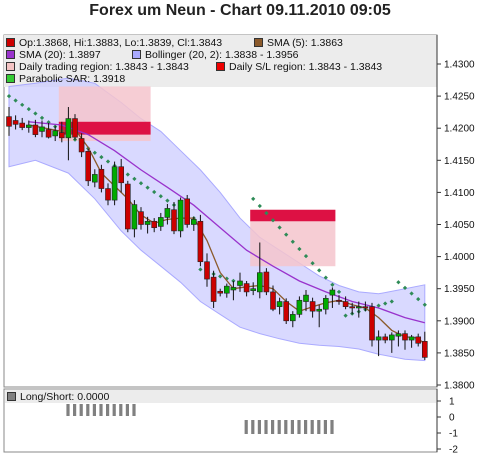  Describe the element at coordinates (65, 397) in the screenshot. I see `oscillator-label-text: Long/Short: 0.0000` at that location.